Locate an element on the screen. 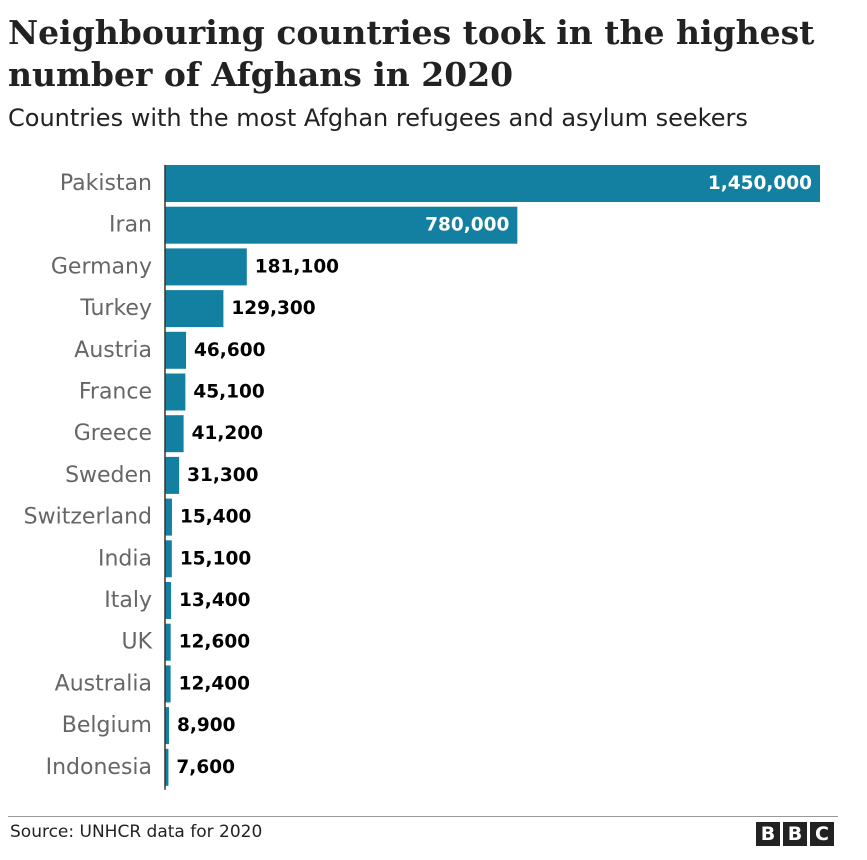  value-label: 45,100 is located at coordinates (228, 392).